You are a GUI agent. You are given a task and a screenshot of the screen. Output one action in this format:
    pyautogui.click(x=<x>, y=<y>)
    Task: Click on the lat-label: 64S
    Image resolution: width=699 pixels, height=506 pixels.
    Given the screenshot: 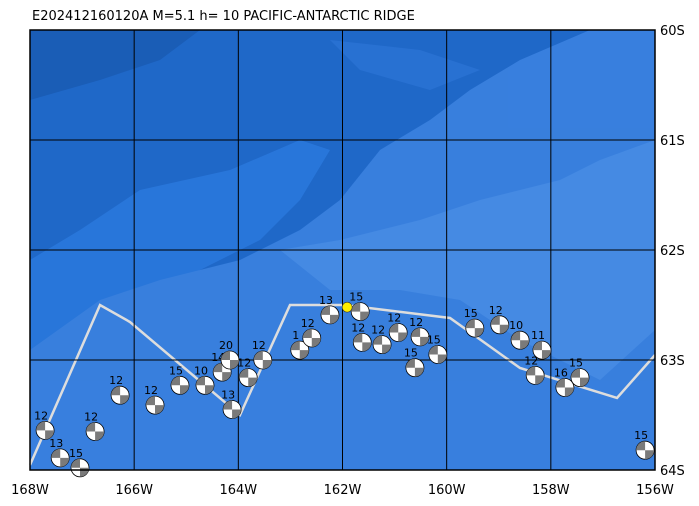 What is the action you would take?
    pyautogui.click(x=672, y=471)
    